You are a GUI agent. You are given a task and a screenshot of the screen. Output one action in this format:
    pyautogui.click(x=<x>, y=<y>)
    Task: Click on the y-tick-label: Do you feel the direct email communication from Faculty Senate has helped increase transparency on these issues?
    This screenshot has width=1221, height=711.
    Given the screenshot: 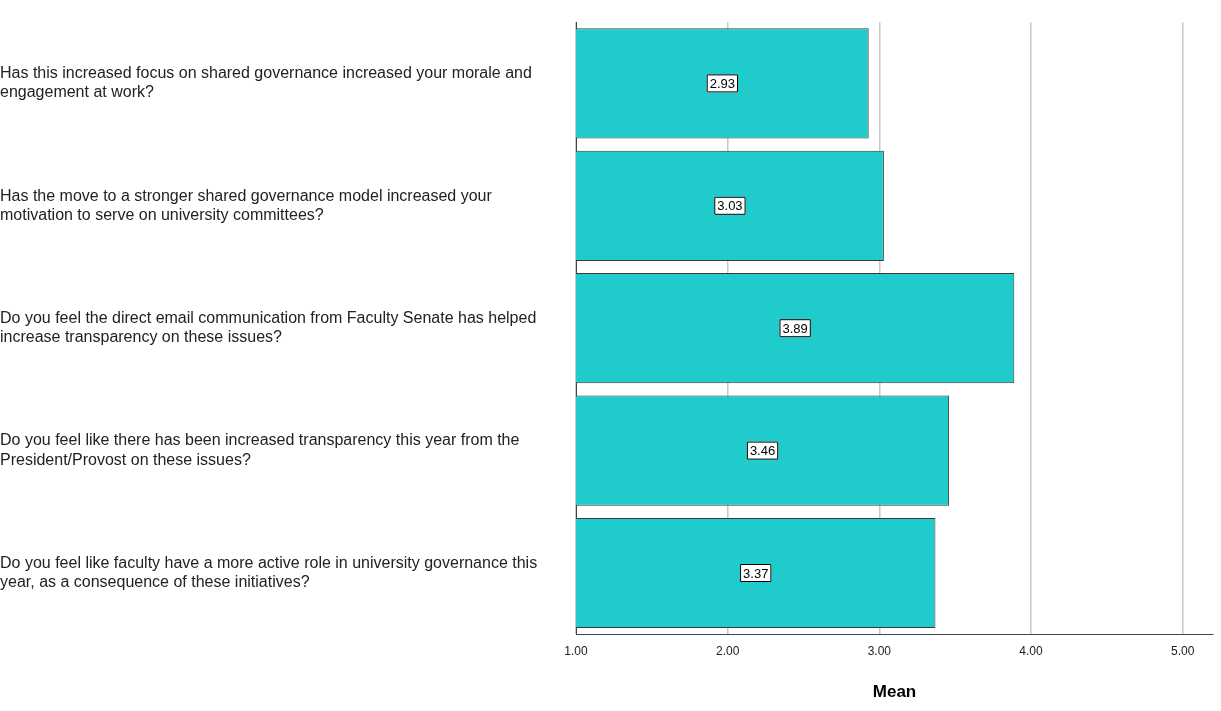 What is the action you would take?
    pyautogui.click(x=268, y=327)
    